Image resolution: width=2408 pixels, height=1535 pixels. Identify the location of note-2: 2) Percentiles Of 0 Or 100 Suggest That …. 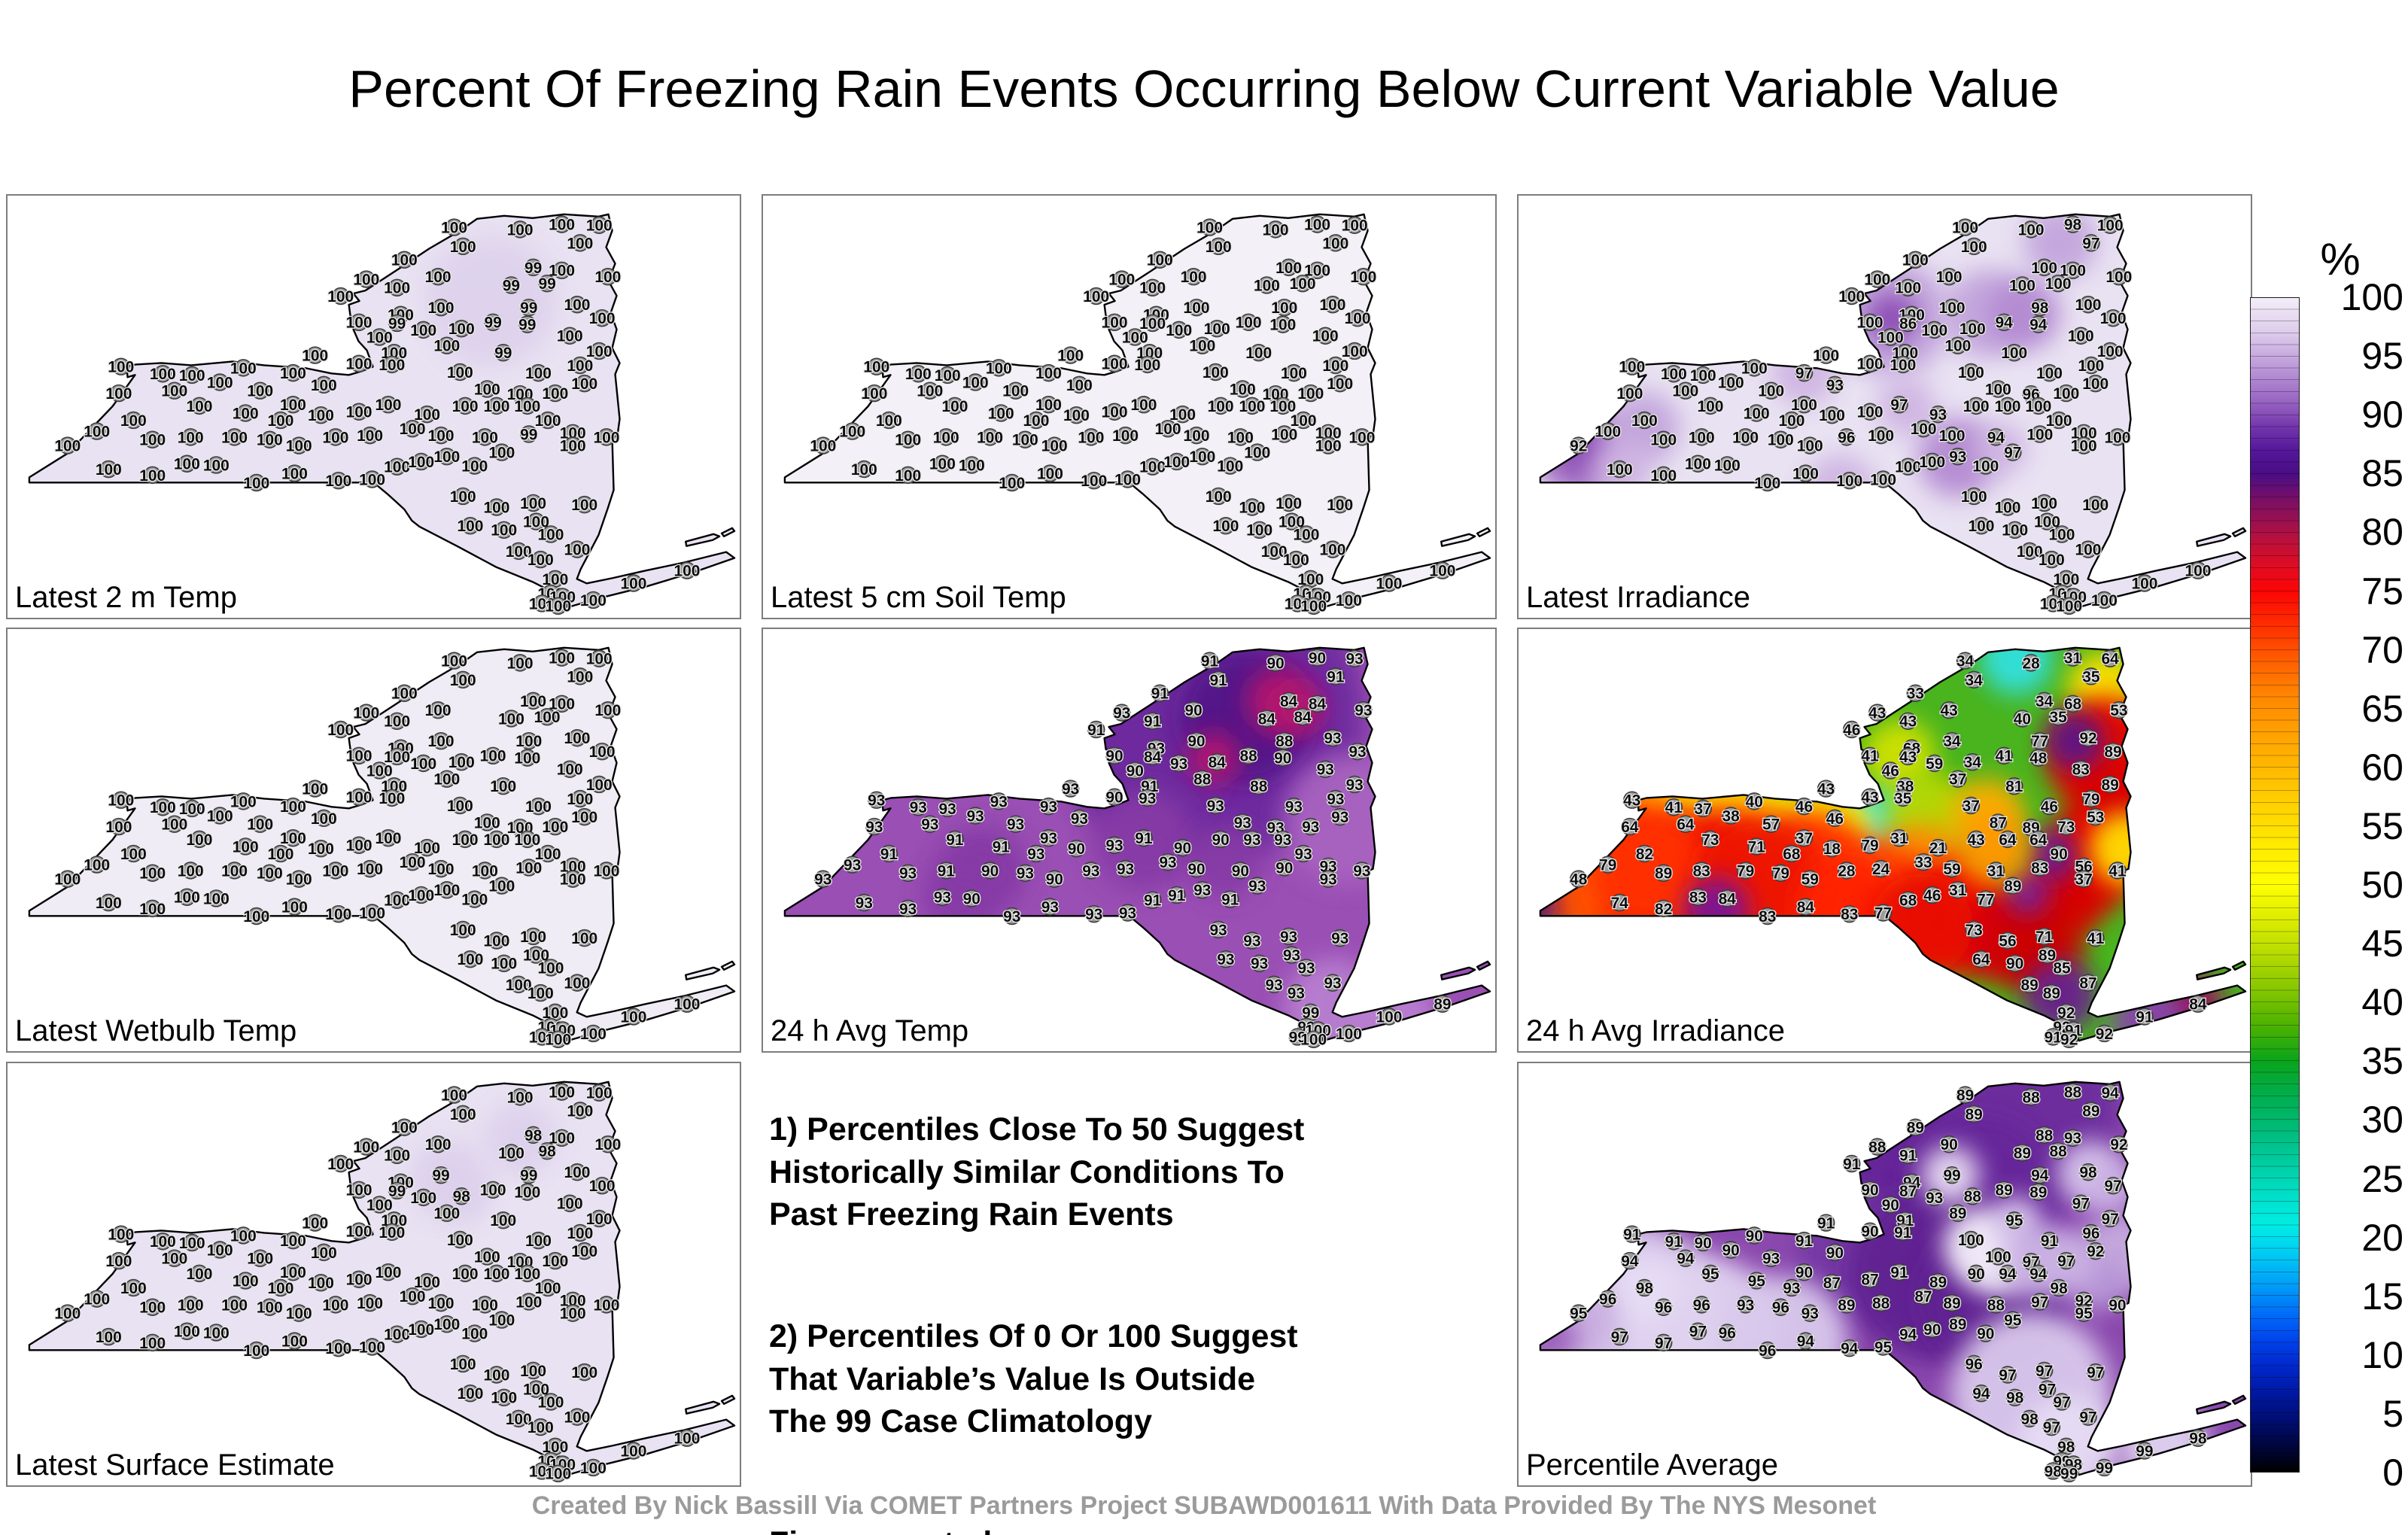
(1033, 1379).